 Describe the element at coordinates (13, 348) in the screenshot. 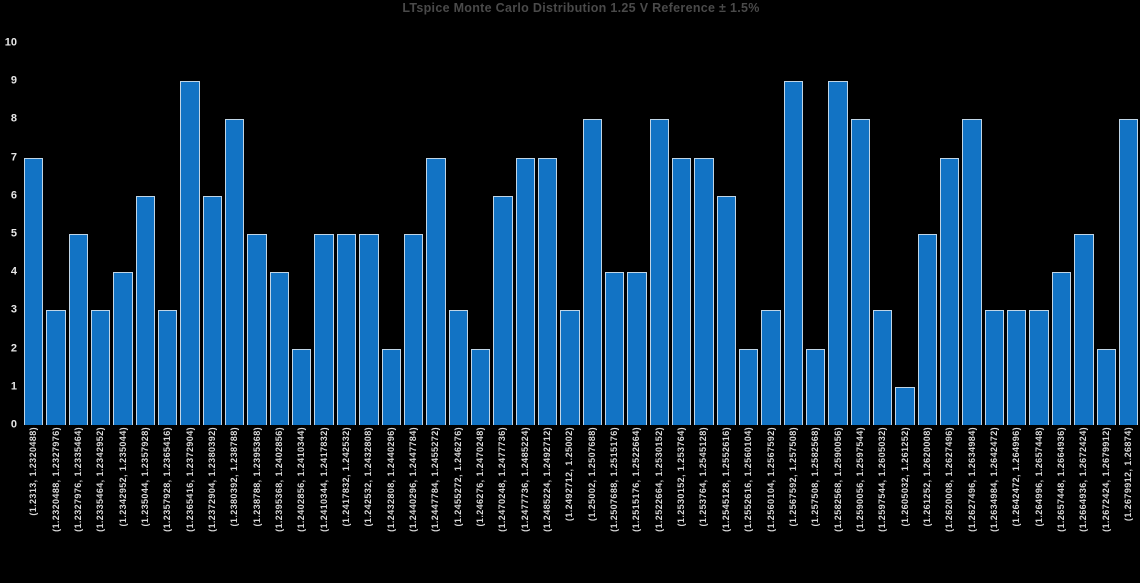

I see `y-tick-label: 2` at that location.